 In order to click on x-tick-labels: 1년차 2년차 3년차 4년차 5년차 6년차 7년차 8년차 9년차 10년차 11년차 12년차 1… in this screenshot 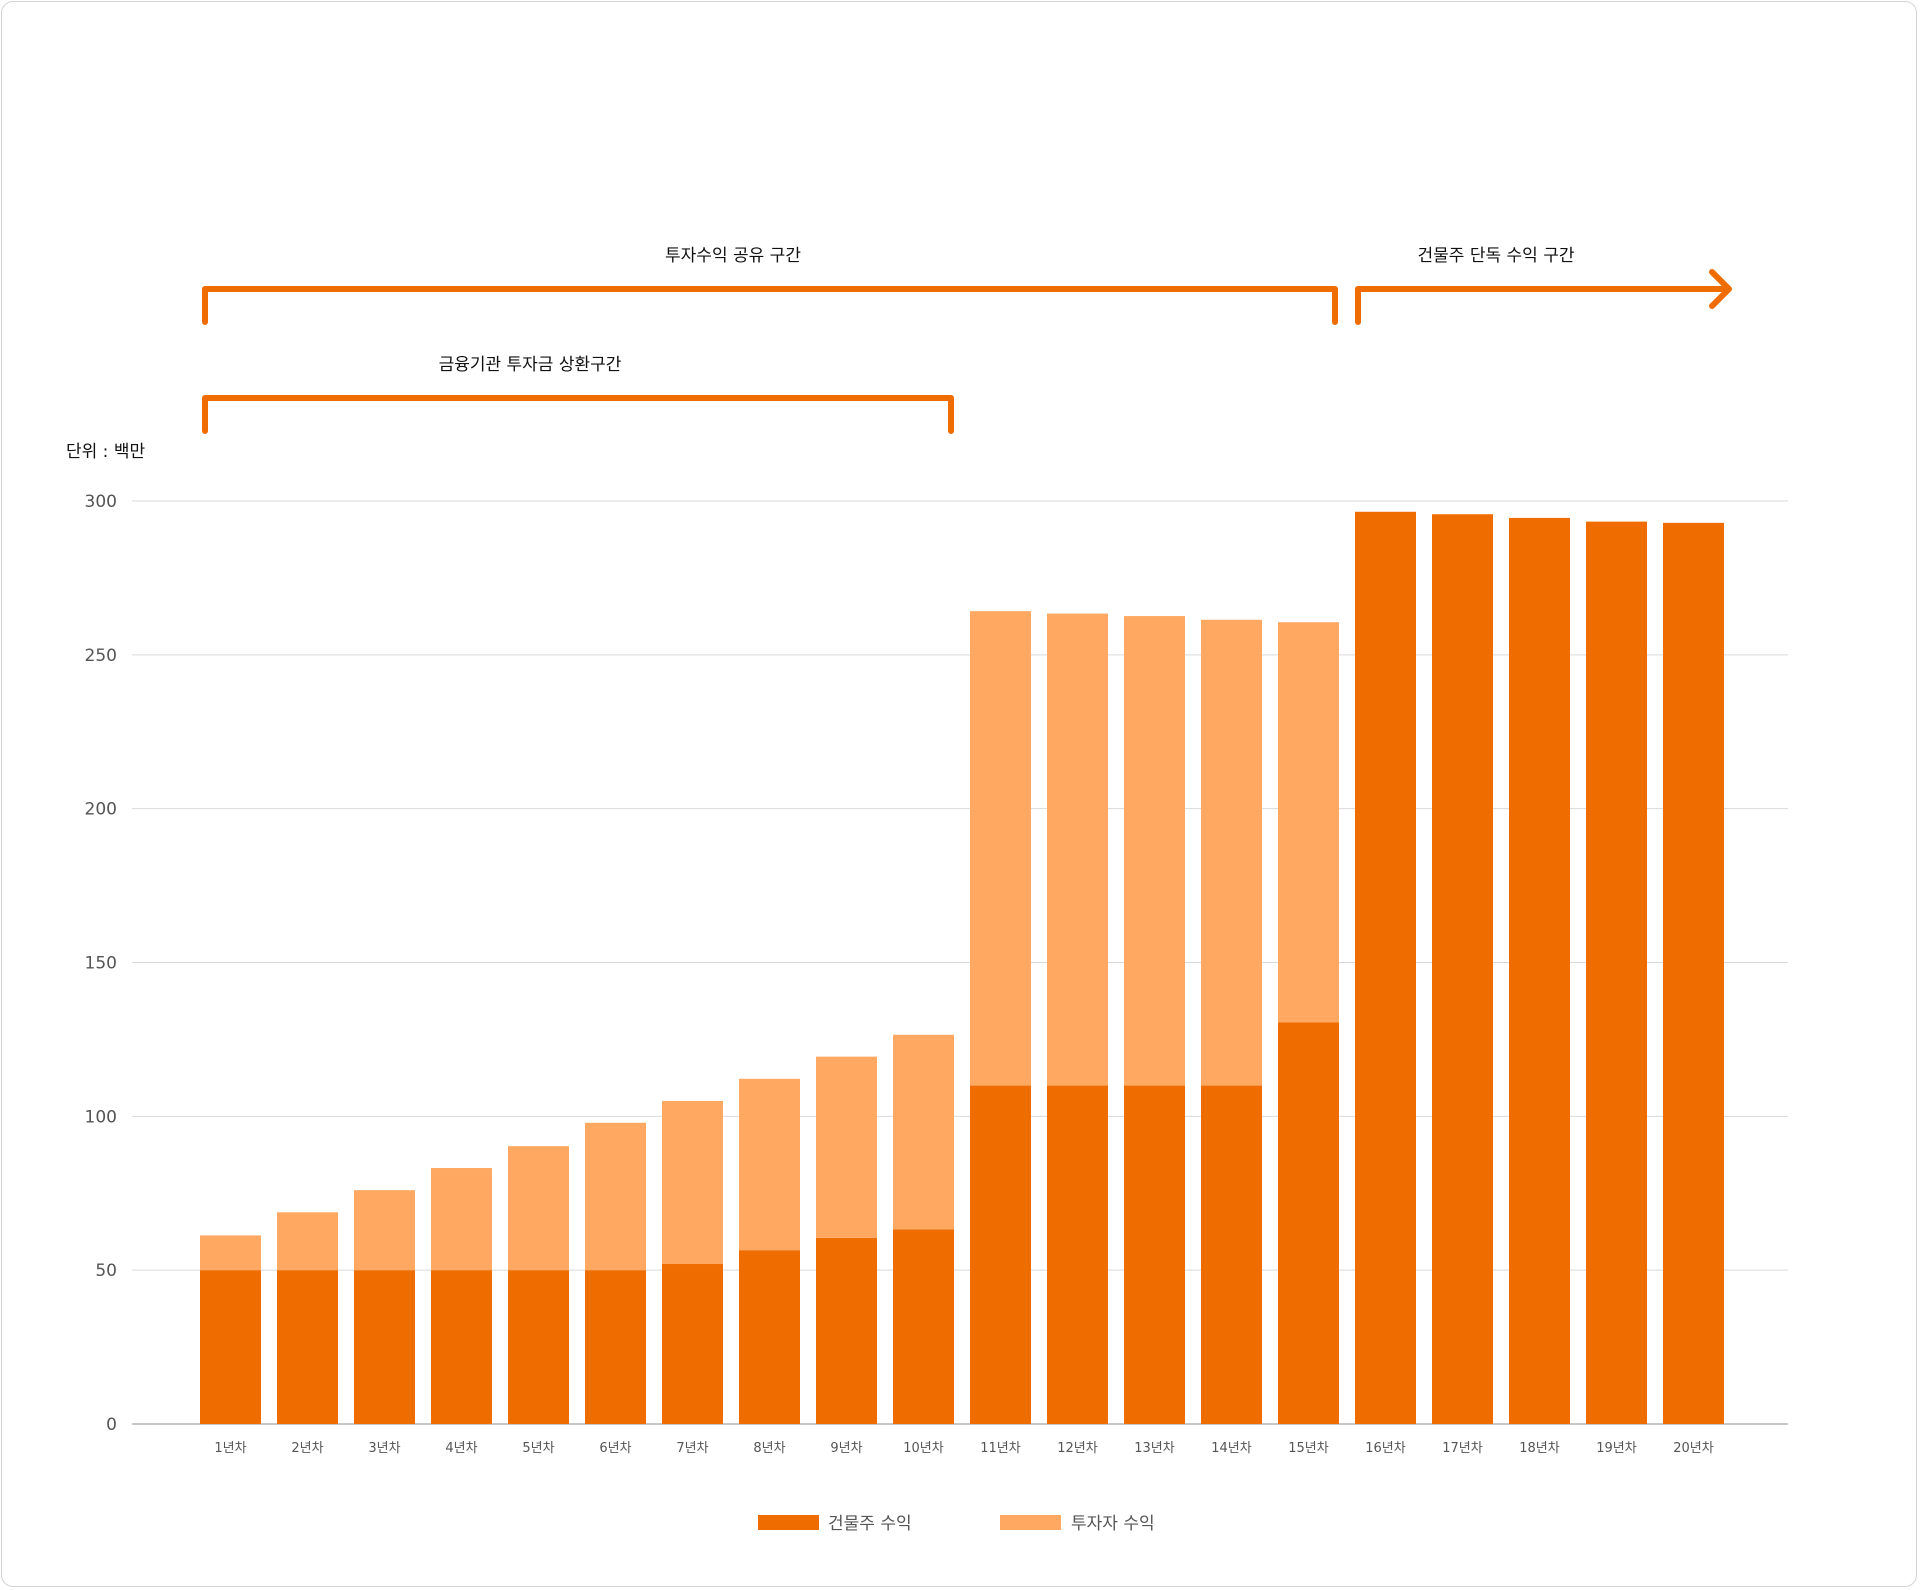, I will do `click(963, 1448)`.